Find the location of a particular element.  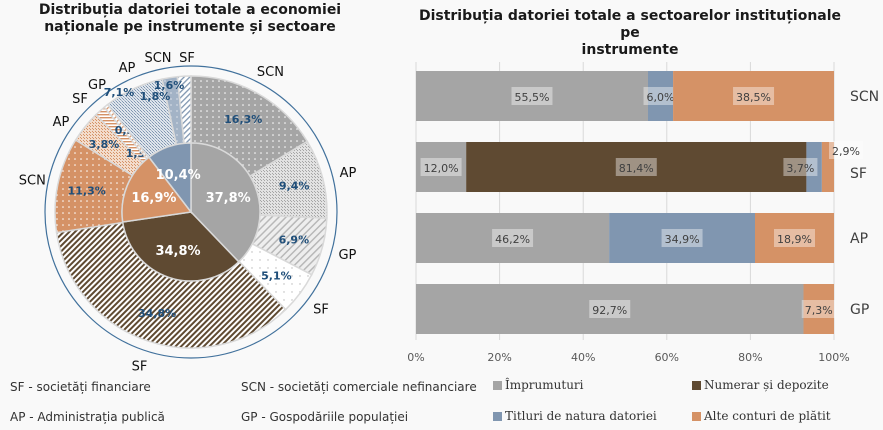

bar-data-label: 46,2% is located at coordinates (512, 239).